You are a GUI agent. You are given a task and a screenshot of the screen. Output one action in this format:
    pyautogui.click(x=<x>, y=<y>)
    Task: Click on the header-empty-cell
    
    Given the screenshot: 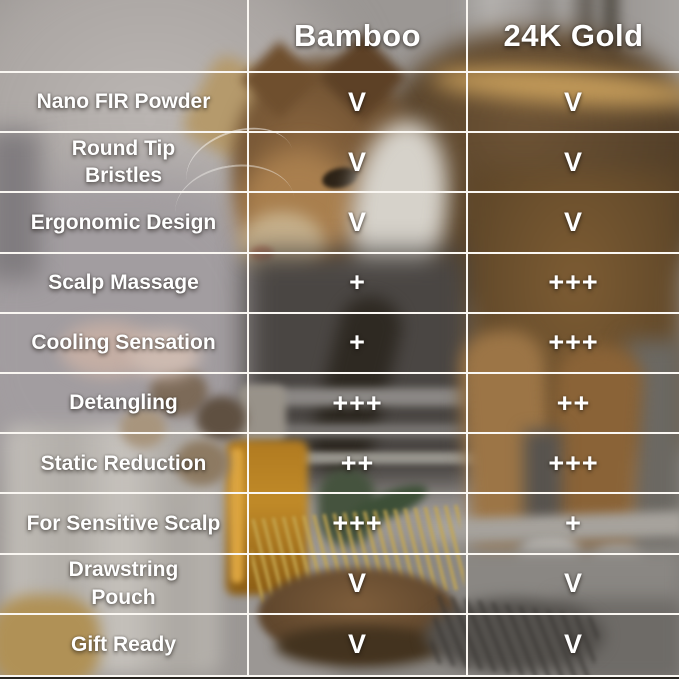 What is the action you would take?
    pyautogui.click(x=123, y=36)
    